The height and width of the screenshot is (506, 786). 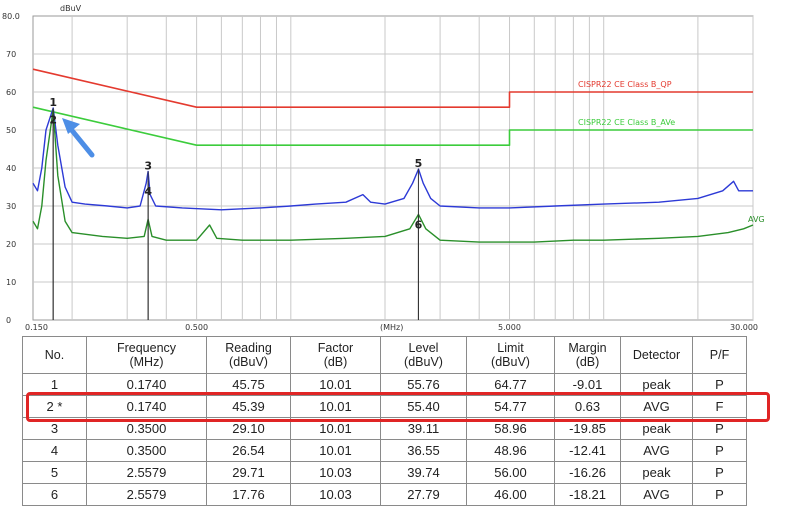 What do you see at coordinates (587, 494) in the screenshot?
I see `cell-margin: -18.21` at bounding box center [587, 494].